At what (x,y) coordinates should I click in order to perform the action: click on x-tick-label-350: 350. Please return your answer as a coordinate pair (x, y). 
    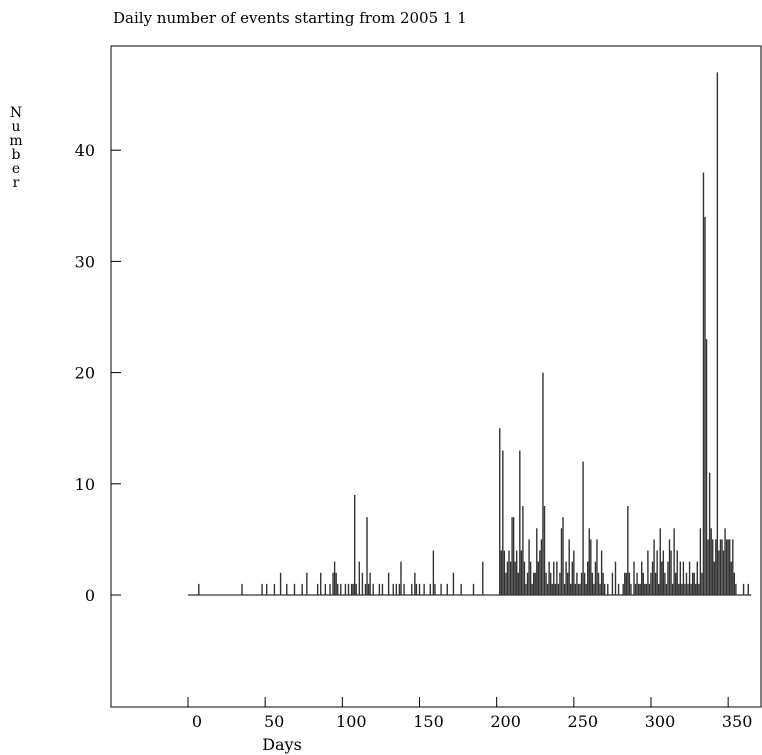
    Looking at the image, I should click on (737, 721).